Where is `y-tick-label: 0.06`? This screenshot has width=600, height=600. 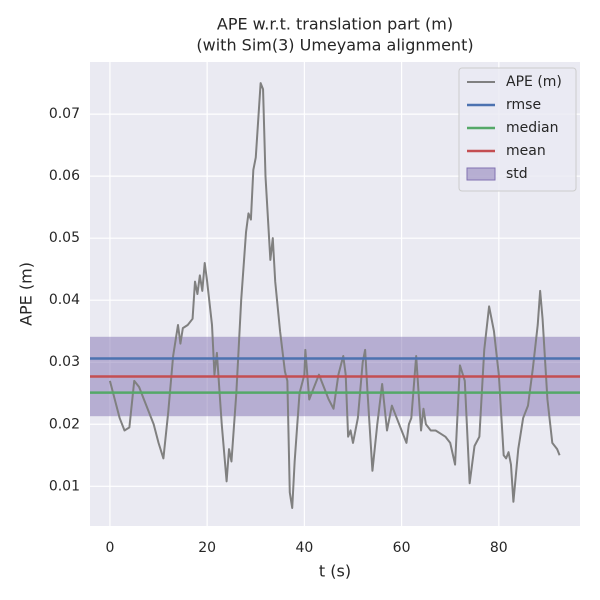 y-tick-label: 0.06 is located at coordinates (64, 176).